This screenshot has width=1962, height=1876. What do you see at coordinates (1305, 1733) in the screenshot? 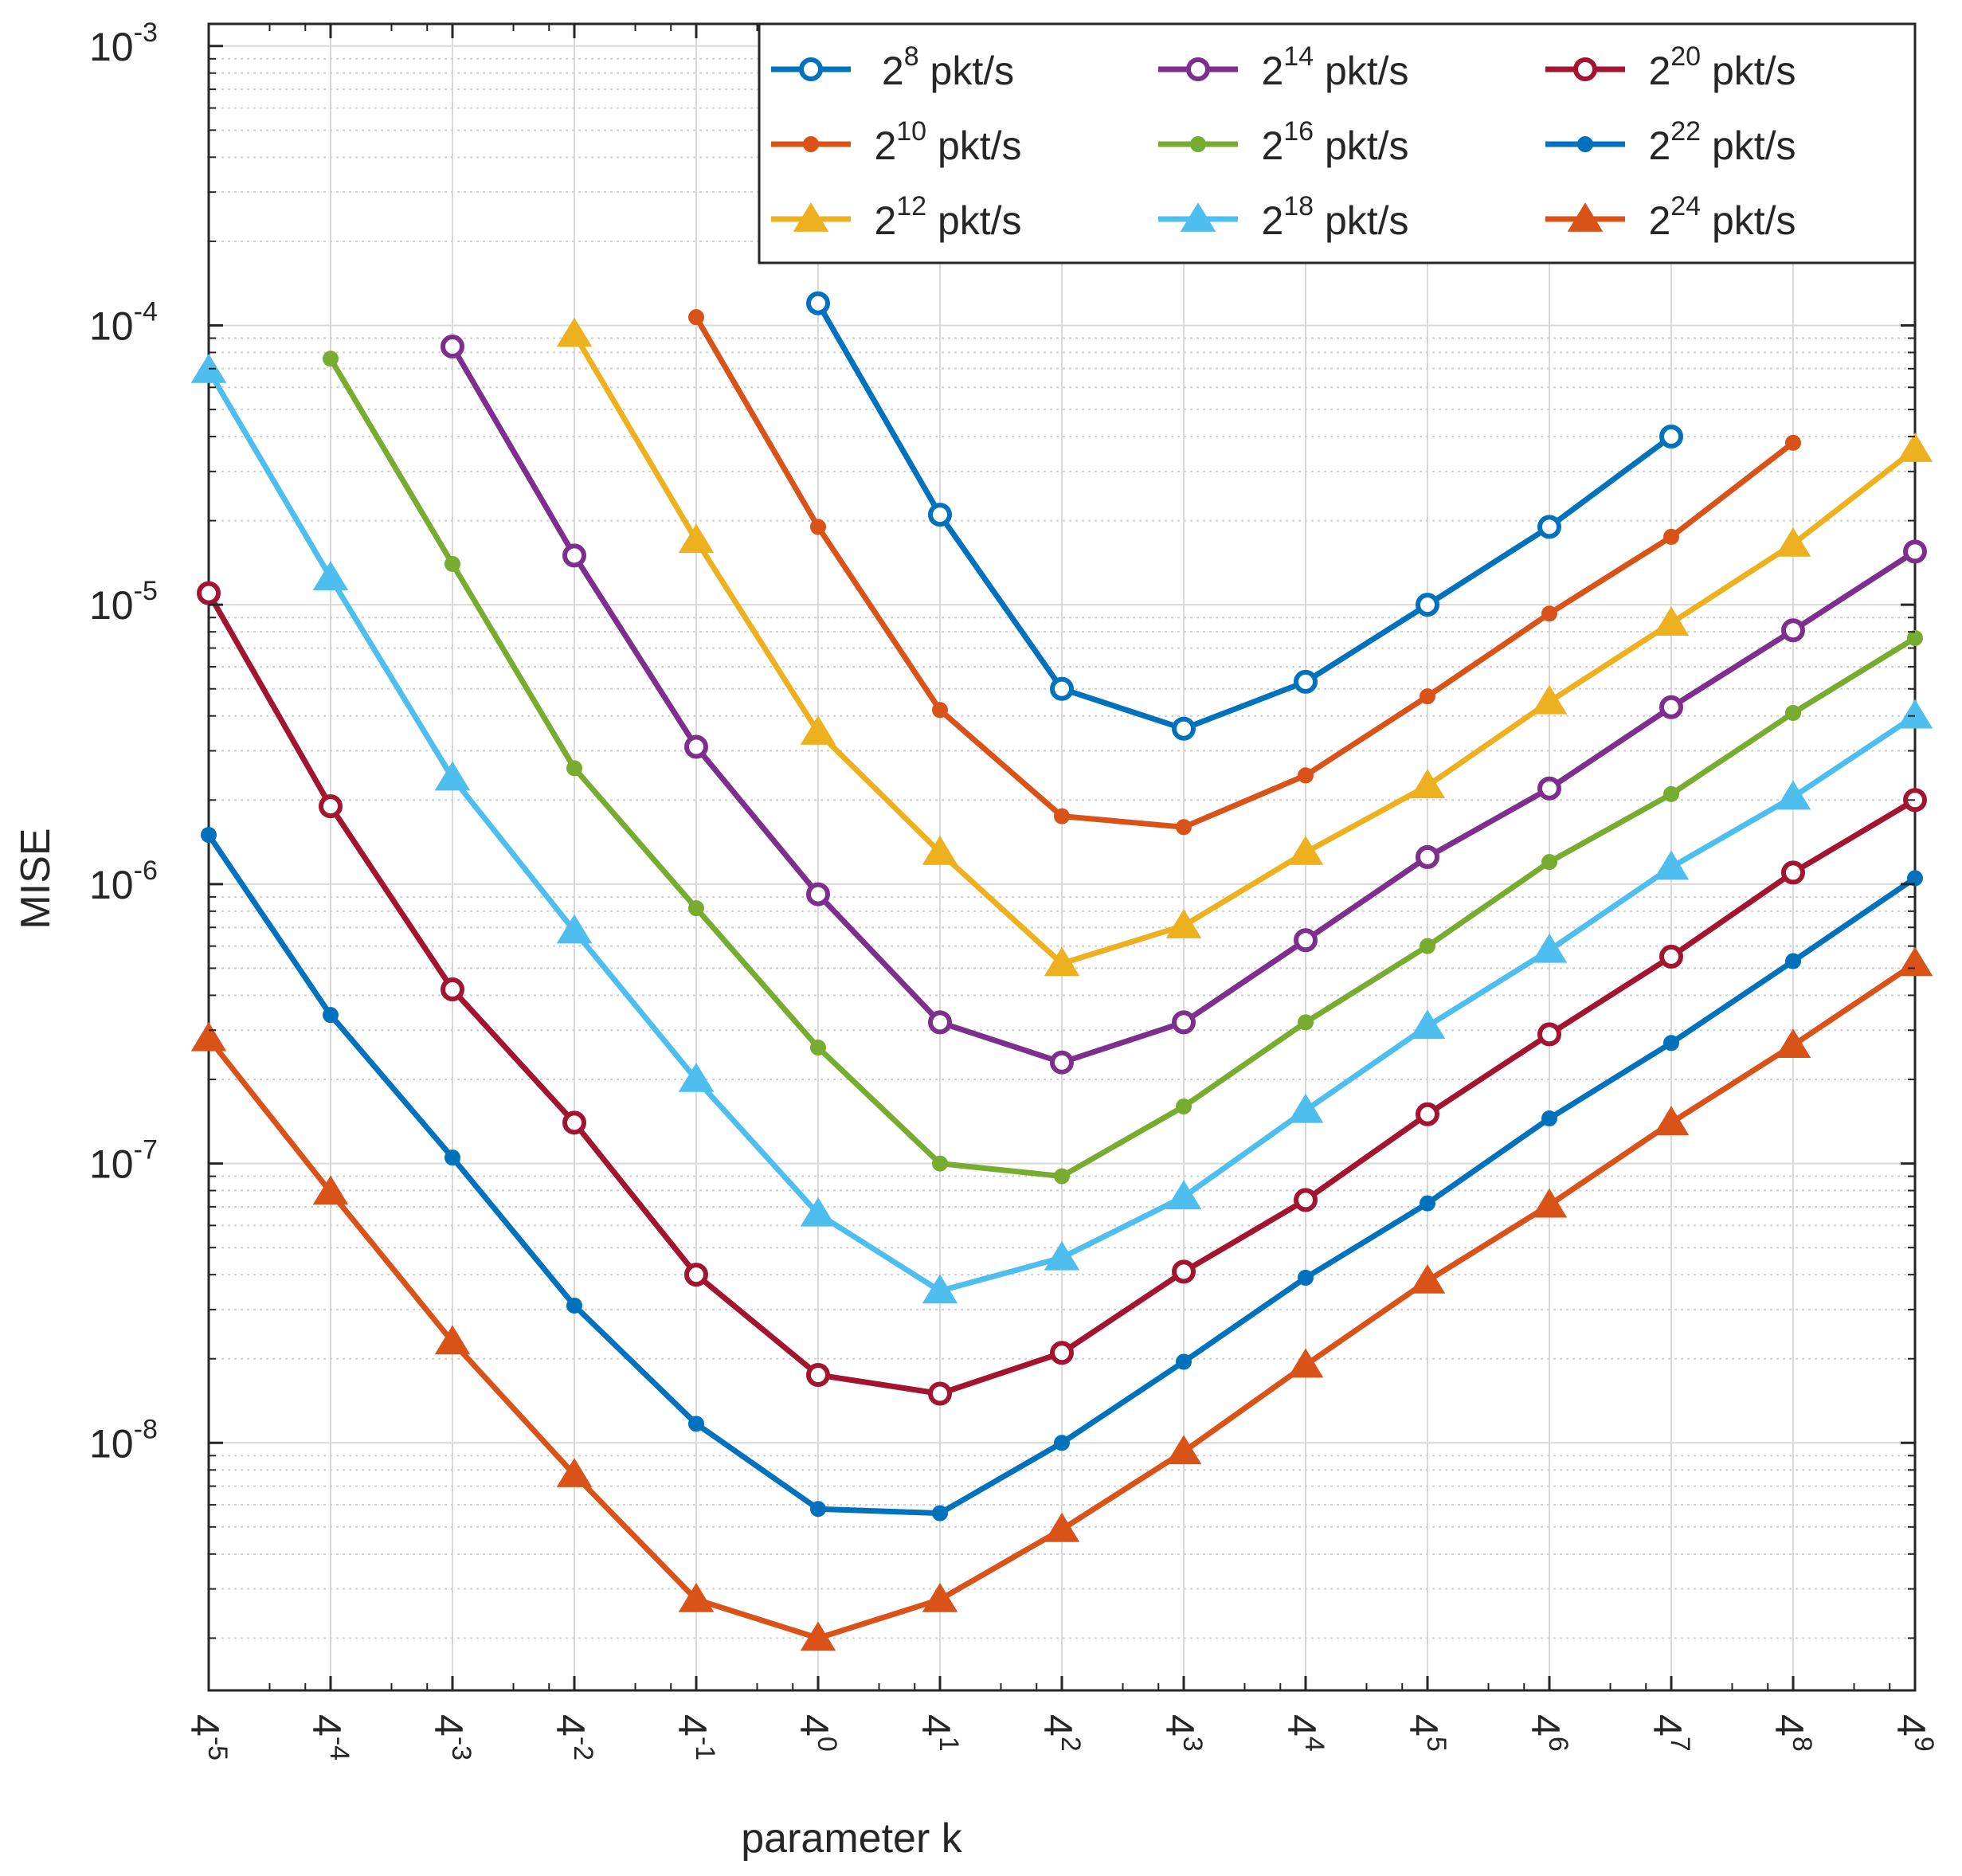
I see `x-tick-label-text: 44` at bounding box center [1305, 1733].